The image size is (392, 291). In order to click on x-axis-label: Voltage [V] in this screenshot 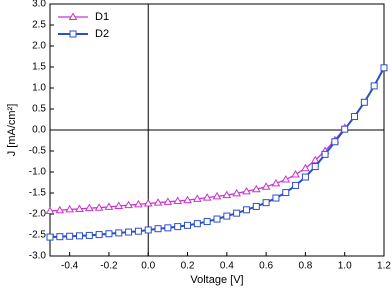, I will do `click(216, 280)`.